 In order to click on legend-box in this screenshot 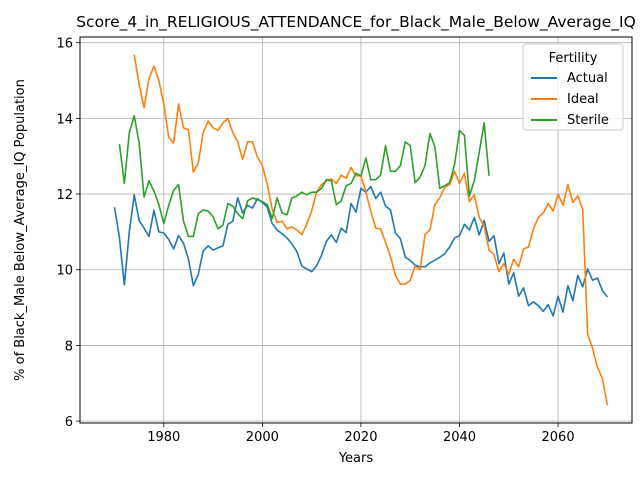, I will do `click(573, 87)`.